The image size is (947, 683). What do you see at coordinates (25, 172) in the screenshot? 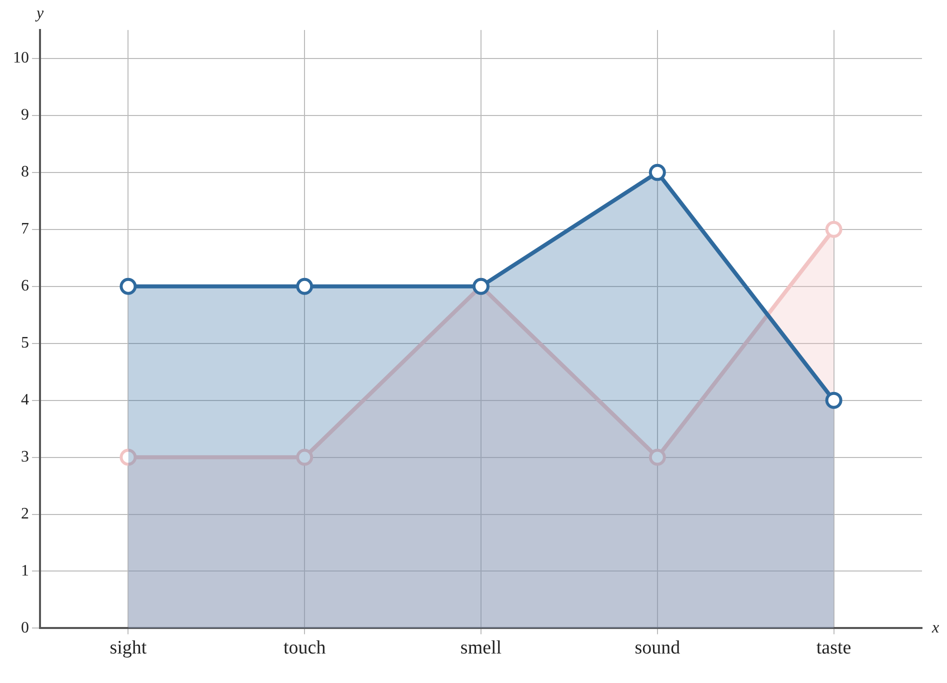
I see `y-tick-label: 8` at bounding box center [25, 172].